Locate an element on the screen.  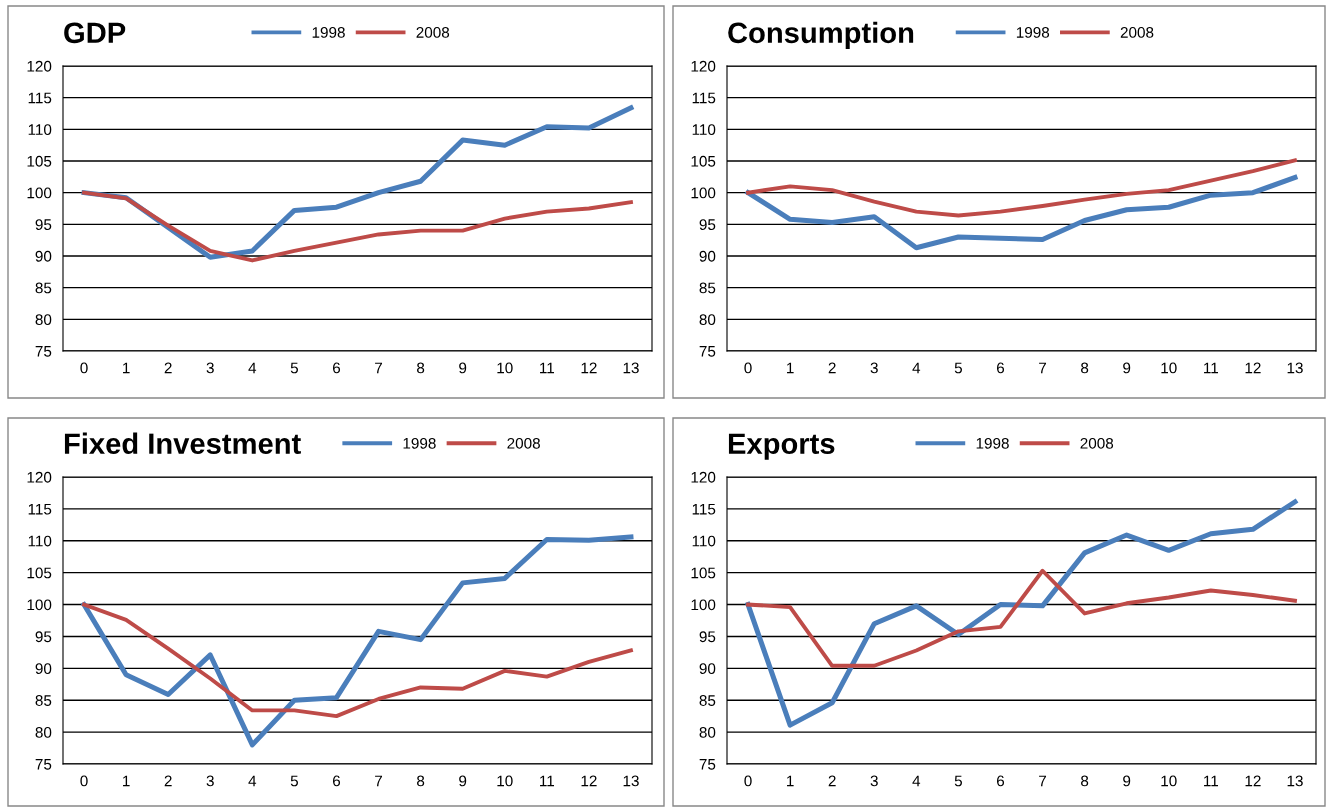
chart-title: GDP is located at coordinates (95, 33).